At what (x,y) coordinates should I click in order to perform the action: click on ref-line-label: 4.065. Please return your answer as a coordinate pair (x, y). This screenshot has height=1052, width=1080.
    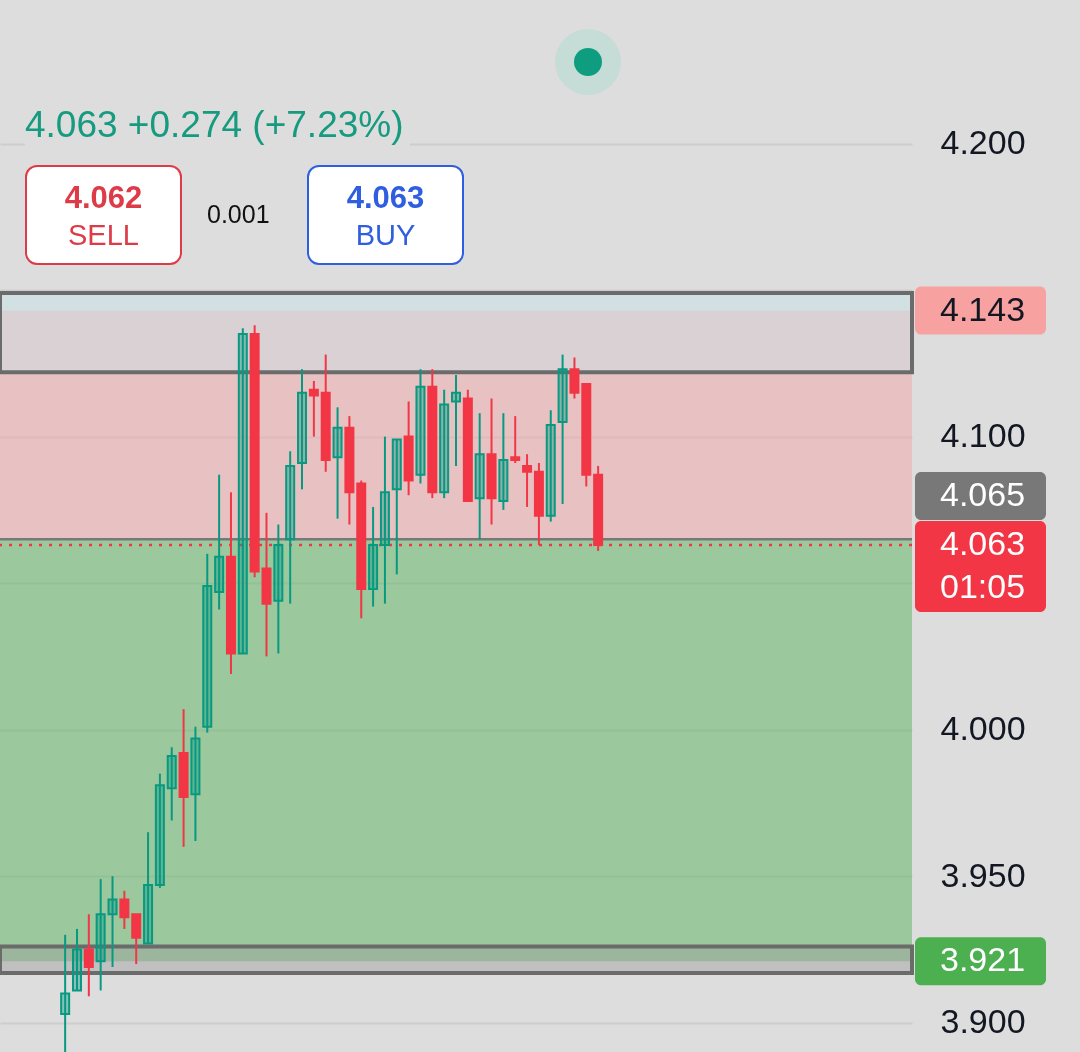
    Looking at the image, I should click on (983, 494).